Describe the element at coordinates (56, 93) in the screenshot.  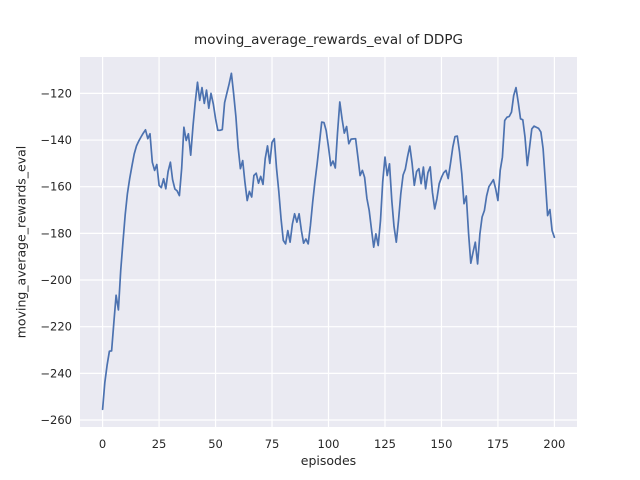
I see `y-tick-label: −120` at that location.